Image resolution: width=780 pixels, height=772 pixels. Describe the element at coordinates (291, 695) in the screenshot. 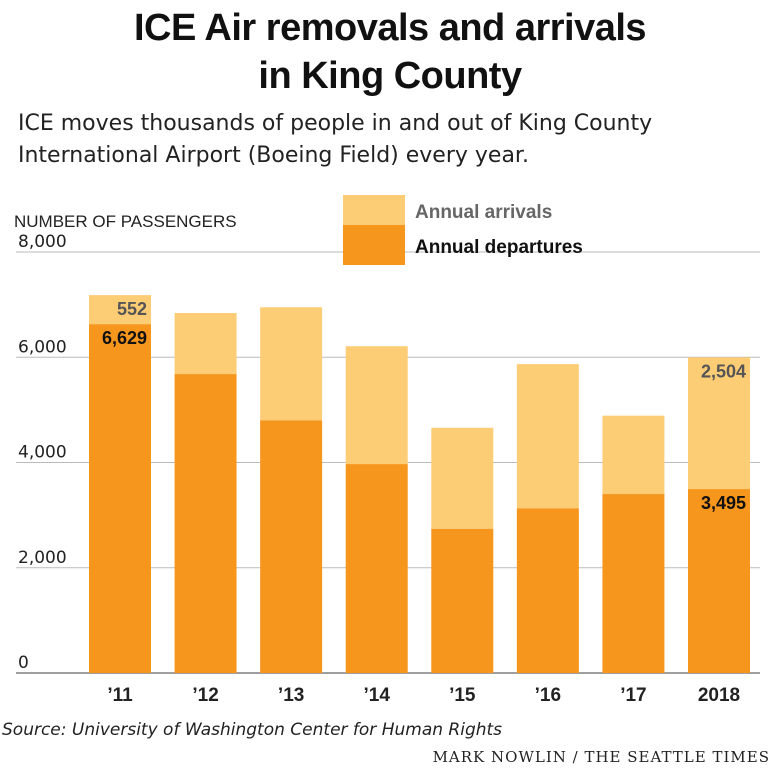

I see `x-tick-label: ’13` at that location.